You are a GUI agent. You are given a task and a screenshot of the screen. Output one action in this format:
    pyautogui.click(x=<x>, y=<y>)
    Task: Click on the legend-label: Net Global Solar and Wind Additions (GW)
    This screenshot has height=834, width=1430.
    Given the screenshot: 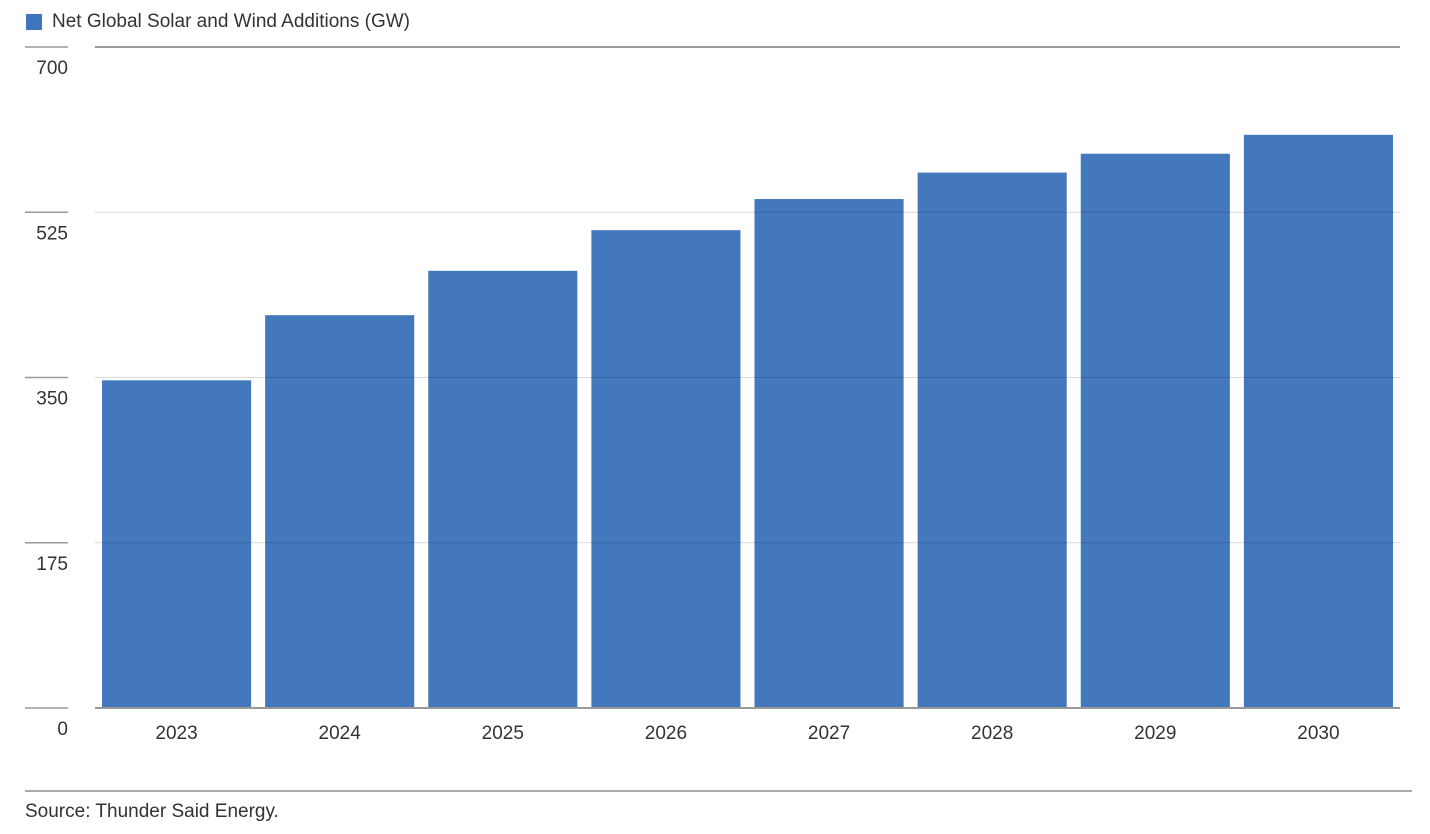 What is the action you would take?
    pyautogui.click(x=231, y=21)
    